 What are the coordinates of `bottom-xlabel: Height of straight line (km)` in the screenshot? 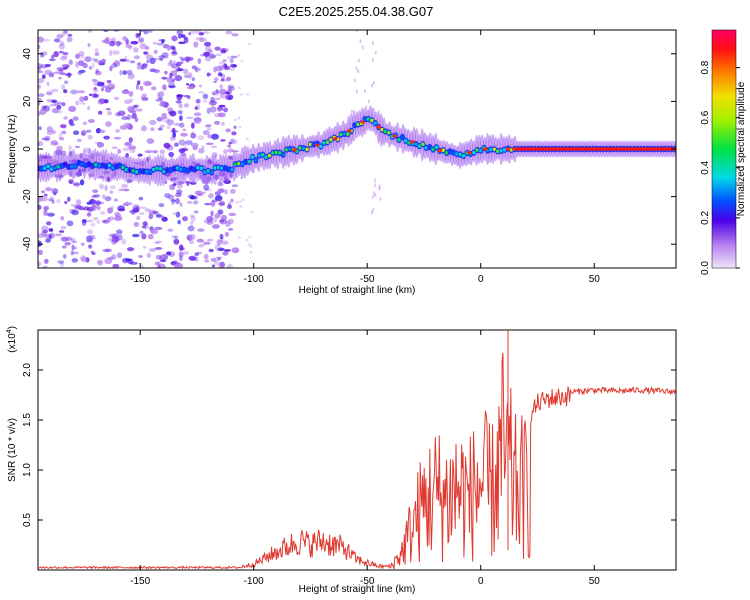 It's located at (357, 589).